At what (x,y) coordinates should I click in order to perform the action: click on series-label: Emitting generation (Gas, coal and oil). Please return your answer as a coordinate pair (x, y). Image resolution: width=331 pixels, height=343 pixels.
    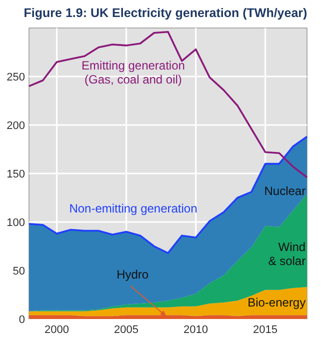
    Looking at the image, I should click on (133, 72).